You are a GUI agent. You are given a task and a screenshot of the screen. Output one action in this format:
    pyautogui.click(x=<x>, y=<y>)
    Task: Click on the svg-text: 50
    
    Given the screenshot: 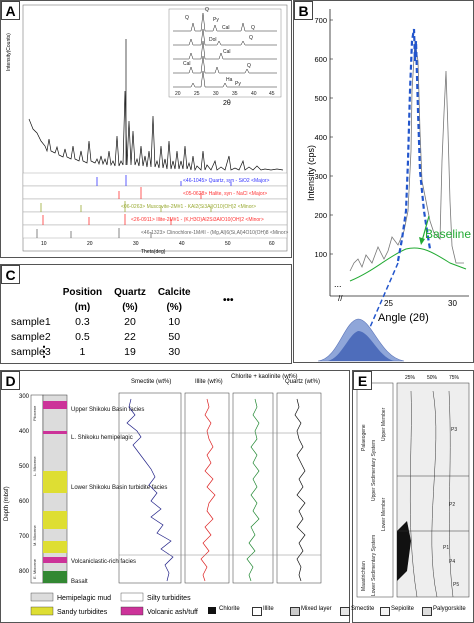 What is the action you would take?
    pyautogui.click(x=228, y=244)
    